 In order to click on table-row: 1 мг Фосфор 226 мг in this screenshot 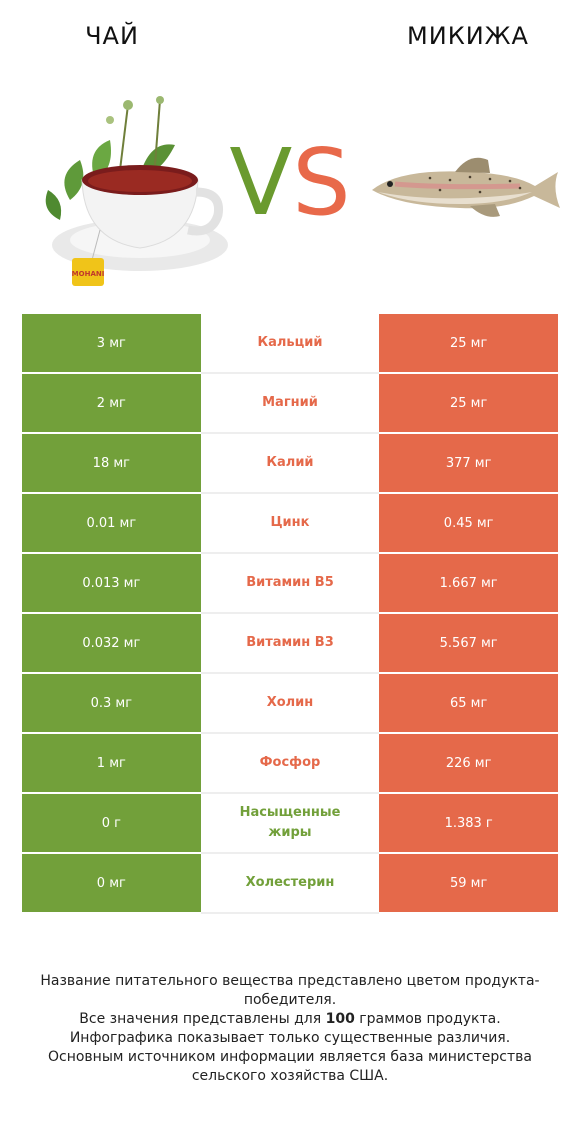, I will do `click(290, 763)`.